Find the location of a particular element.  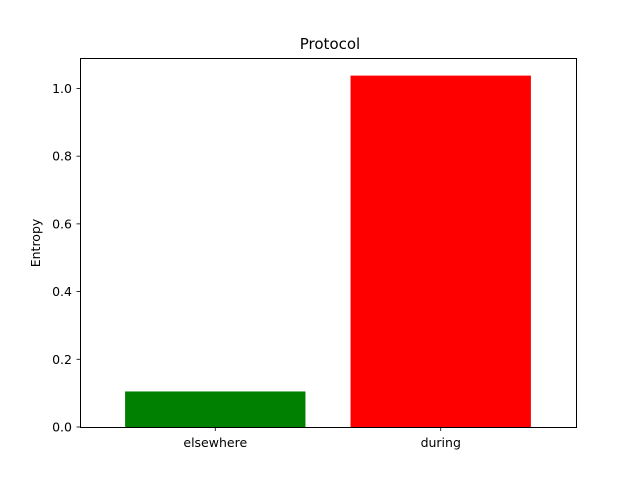

y-tick-label: 1.0 is located at coordinates (62, 88).